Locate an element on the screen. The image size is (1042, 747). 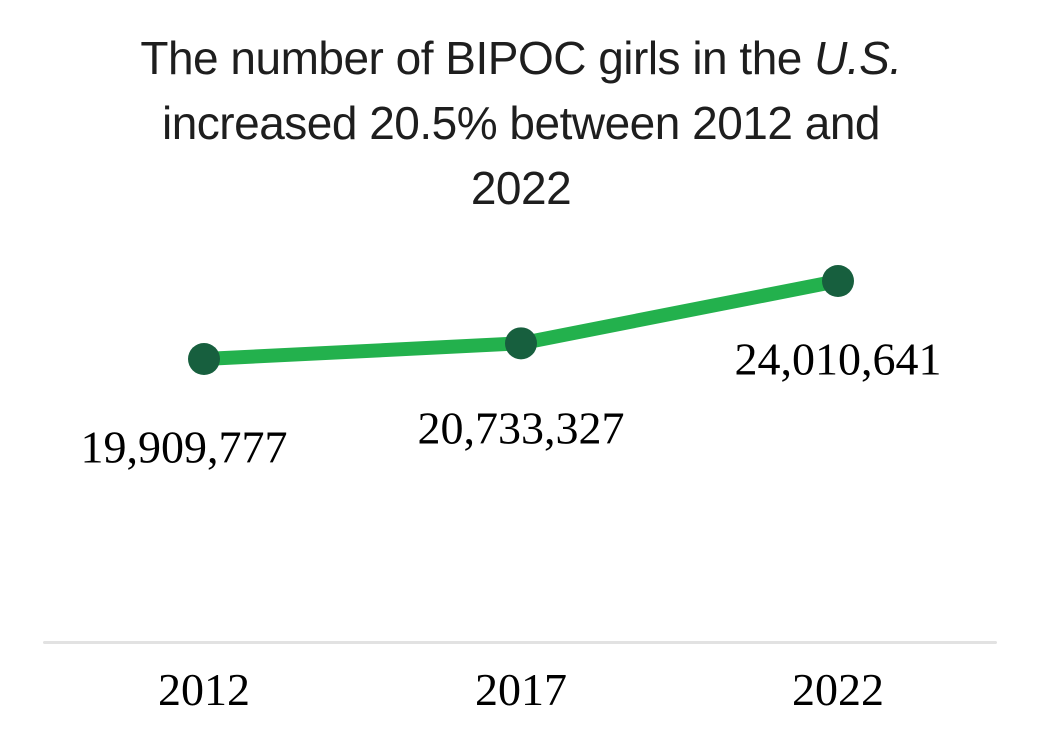
data-point-marker-2012 is located at coordinates (204, 359).